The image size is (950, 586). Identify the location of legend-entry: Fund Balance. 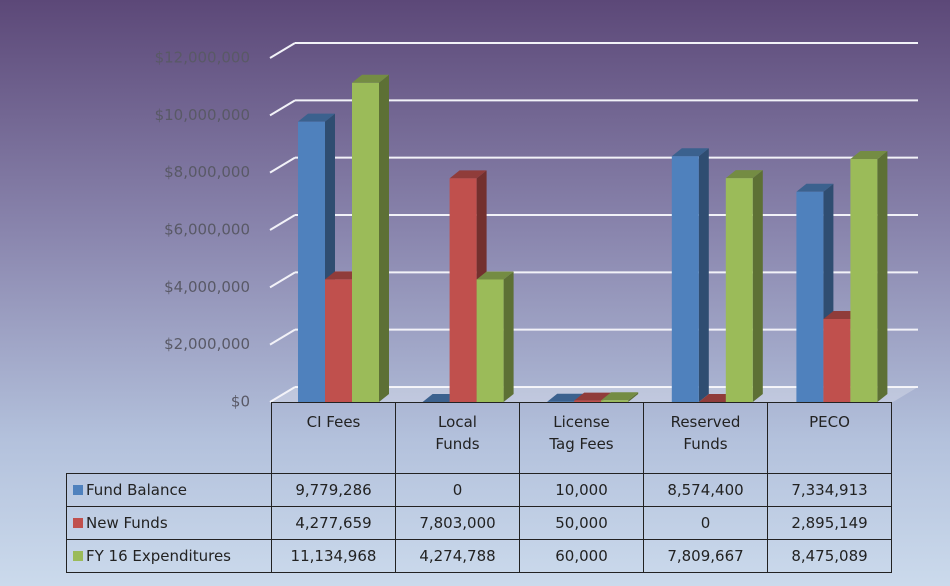
(169, 490).